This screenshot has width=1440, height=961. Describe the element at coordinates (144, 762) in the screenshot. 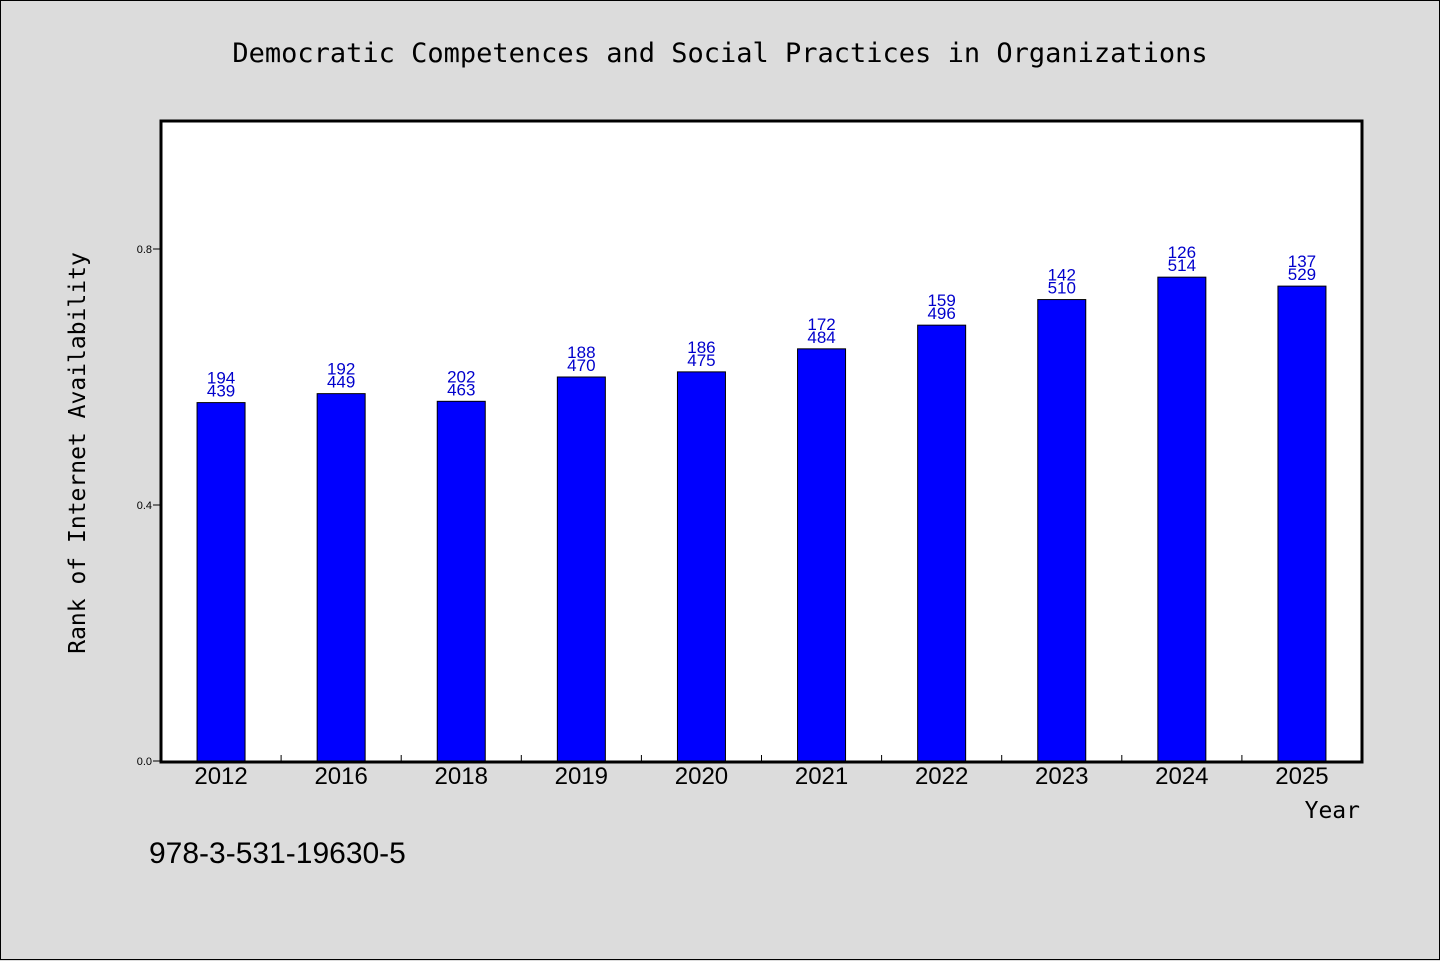

I see `y-tick-label-0.0: 0.0` at that location.